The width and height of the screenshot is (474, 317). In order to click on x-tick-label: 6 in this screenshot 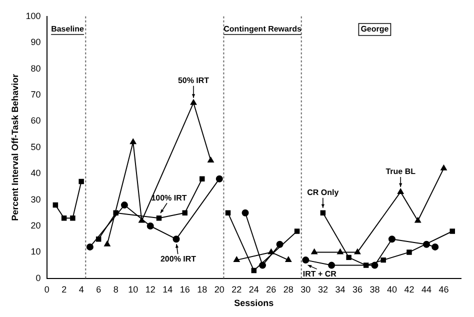, I will do `click(99, 289)`.